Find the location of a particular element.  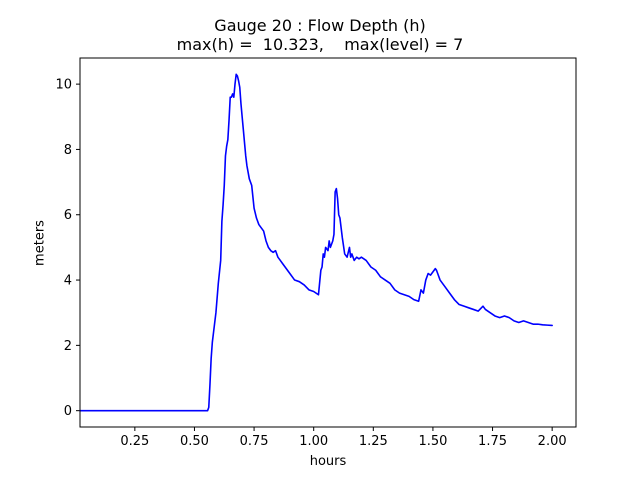

y-tick-label: 0 is located at coordinates (68, 411).